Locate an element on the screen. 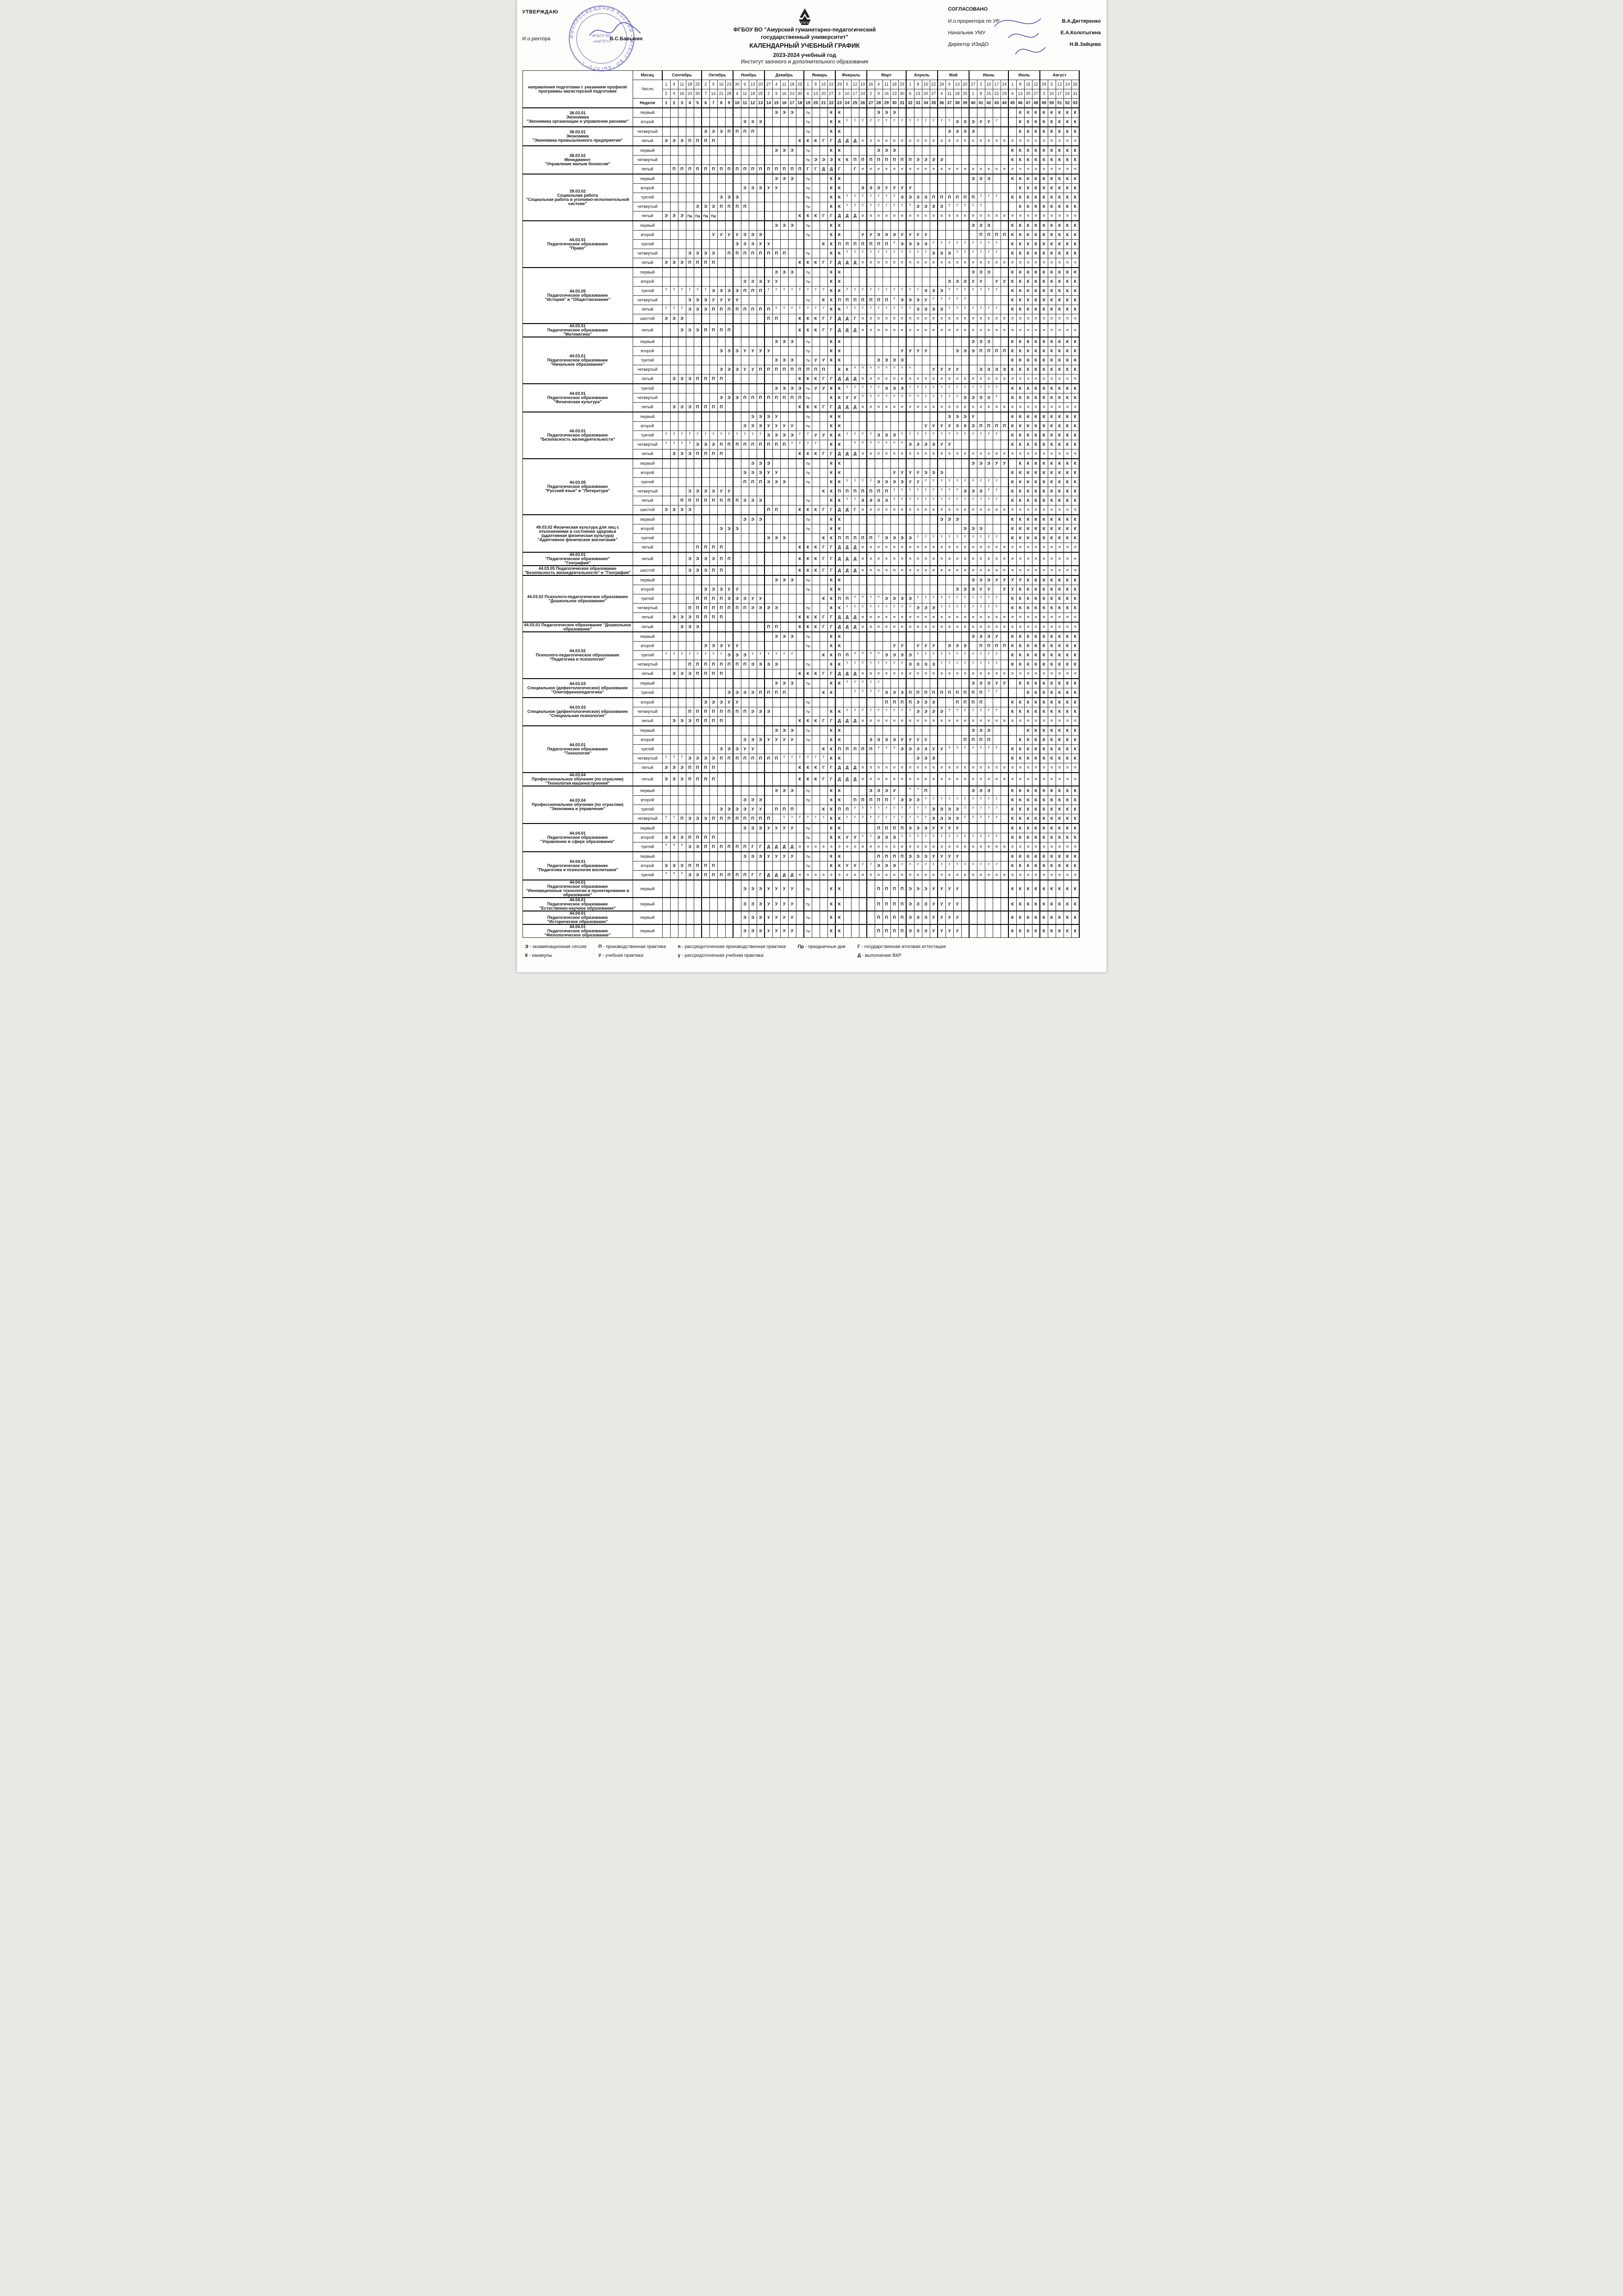 The width and height of the screenshot is (1623, 2296). week-start-date: 1 is located at coordinates (807, 85).